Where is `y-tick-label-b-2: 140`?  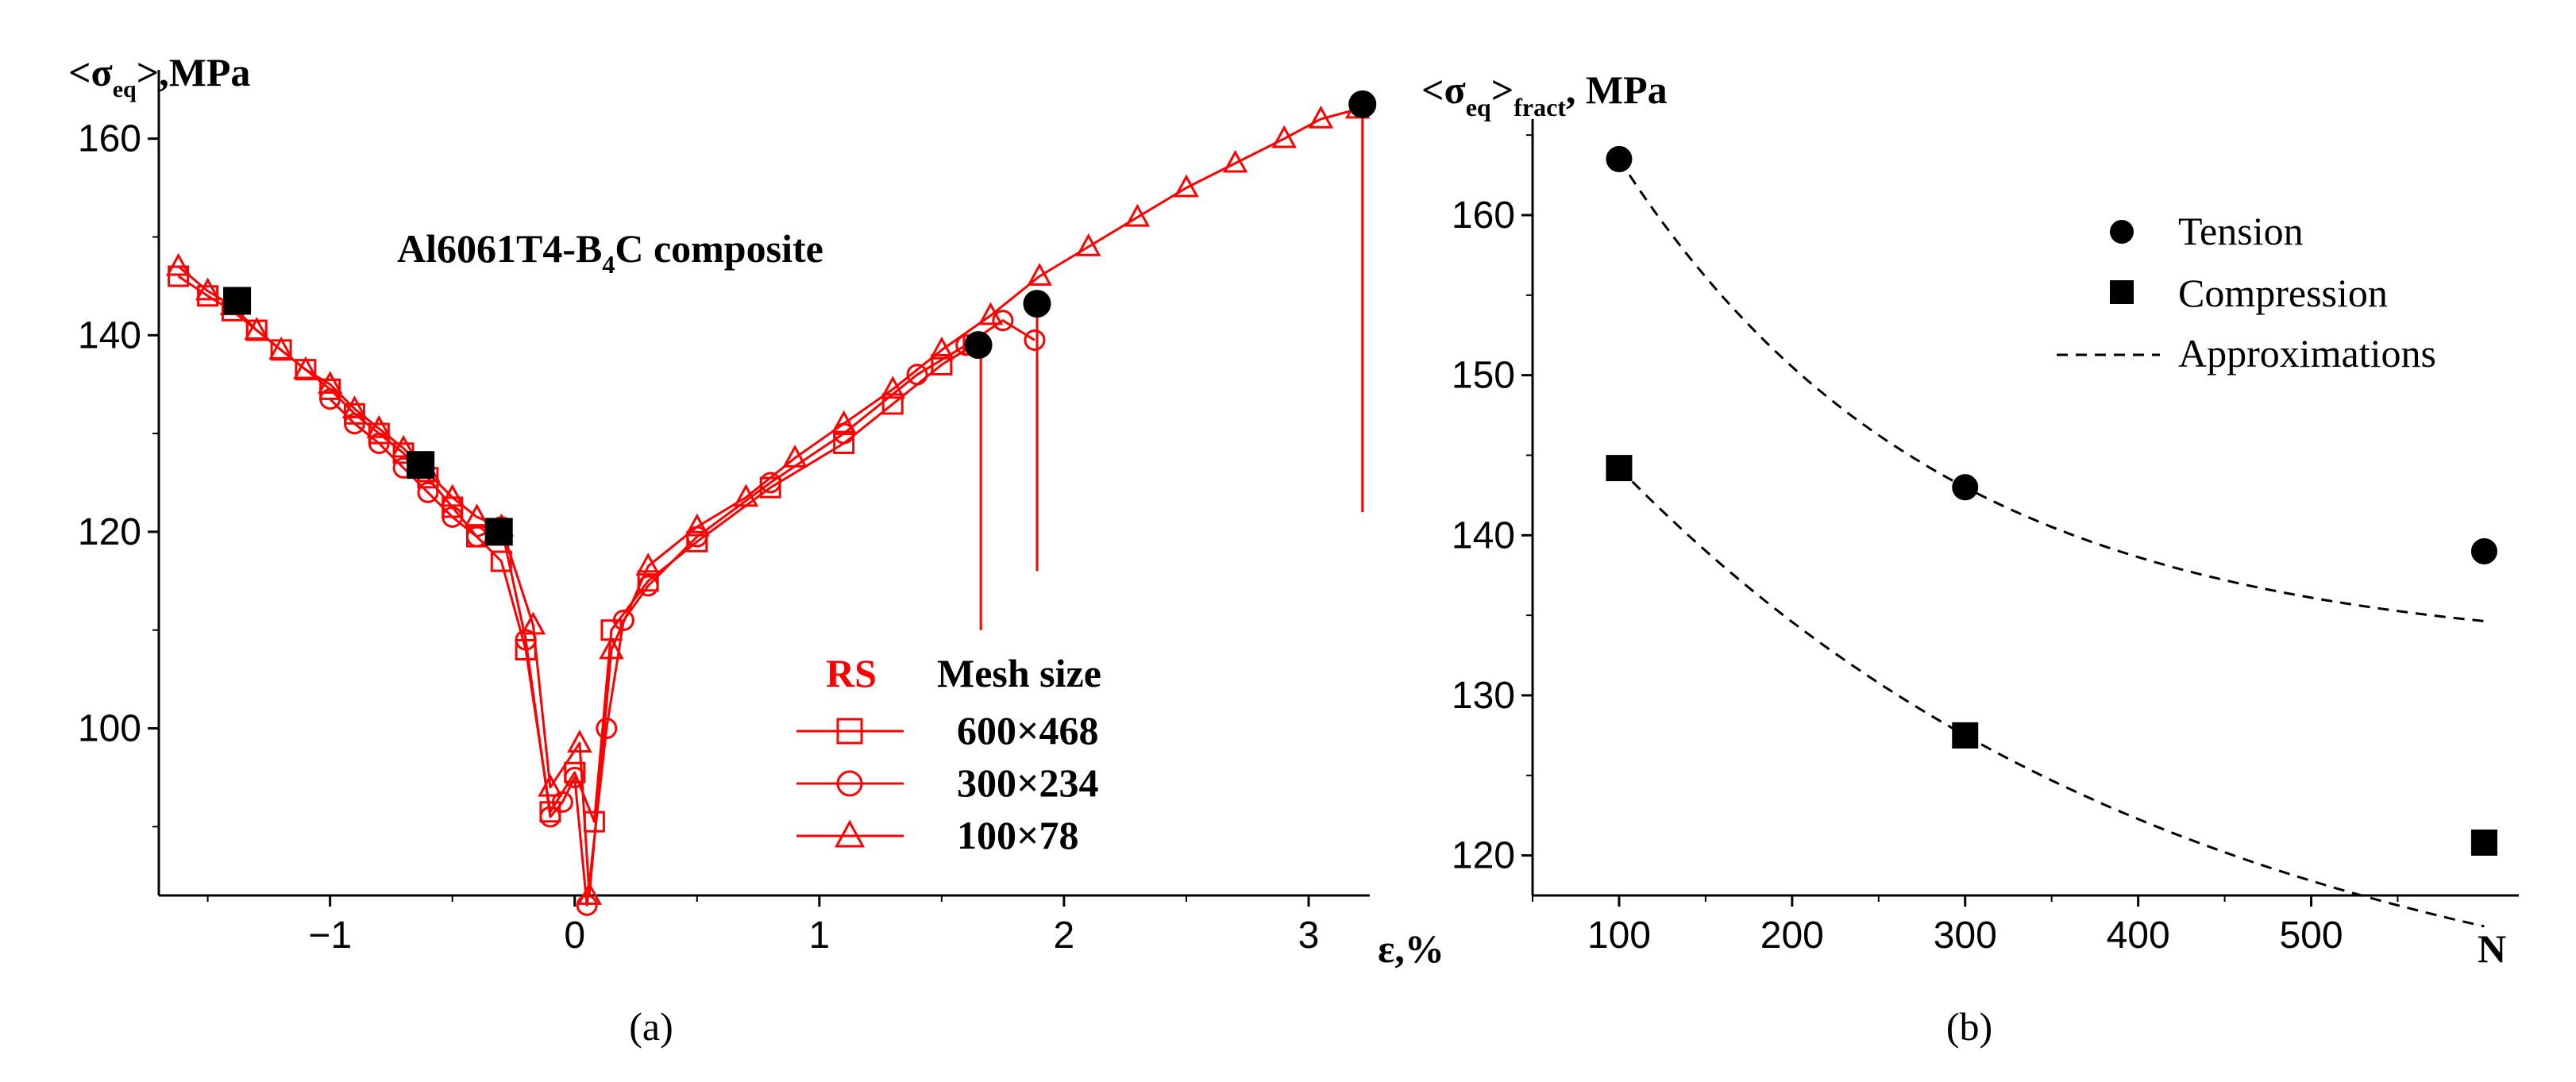
y-tick-label-b-2: 140 is located at coordinates (1483, 535).